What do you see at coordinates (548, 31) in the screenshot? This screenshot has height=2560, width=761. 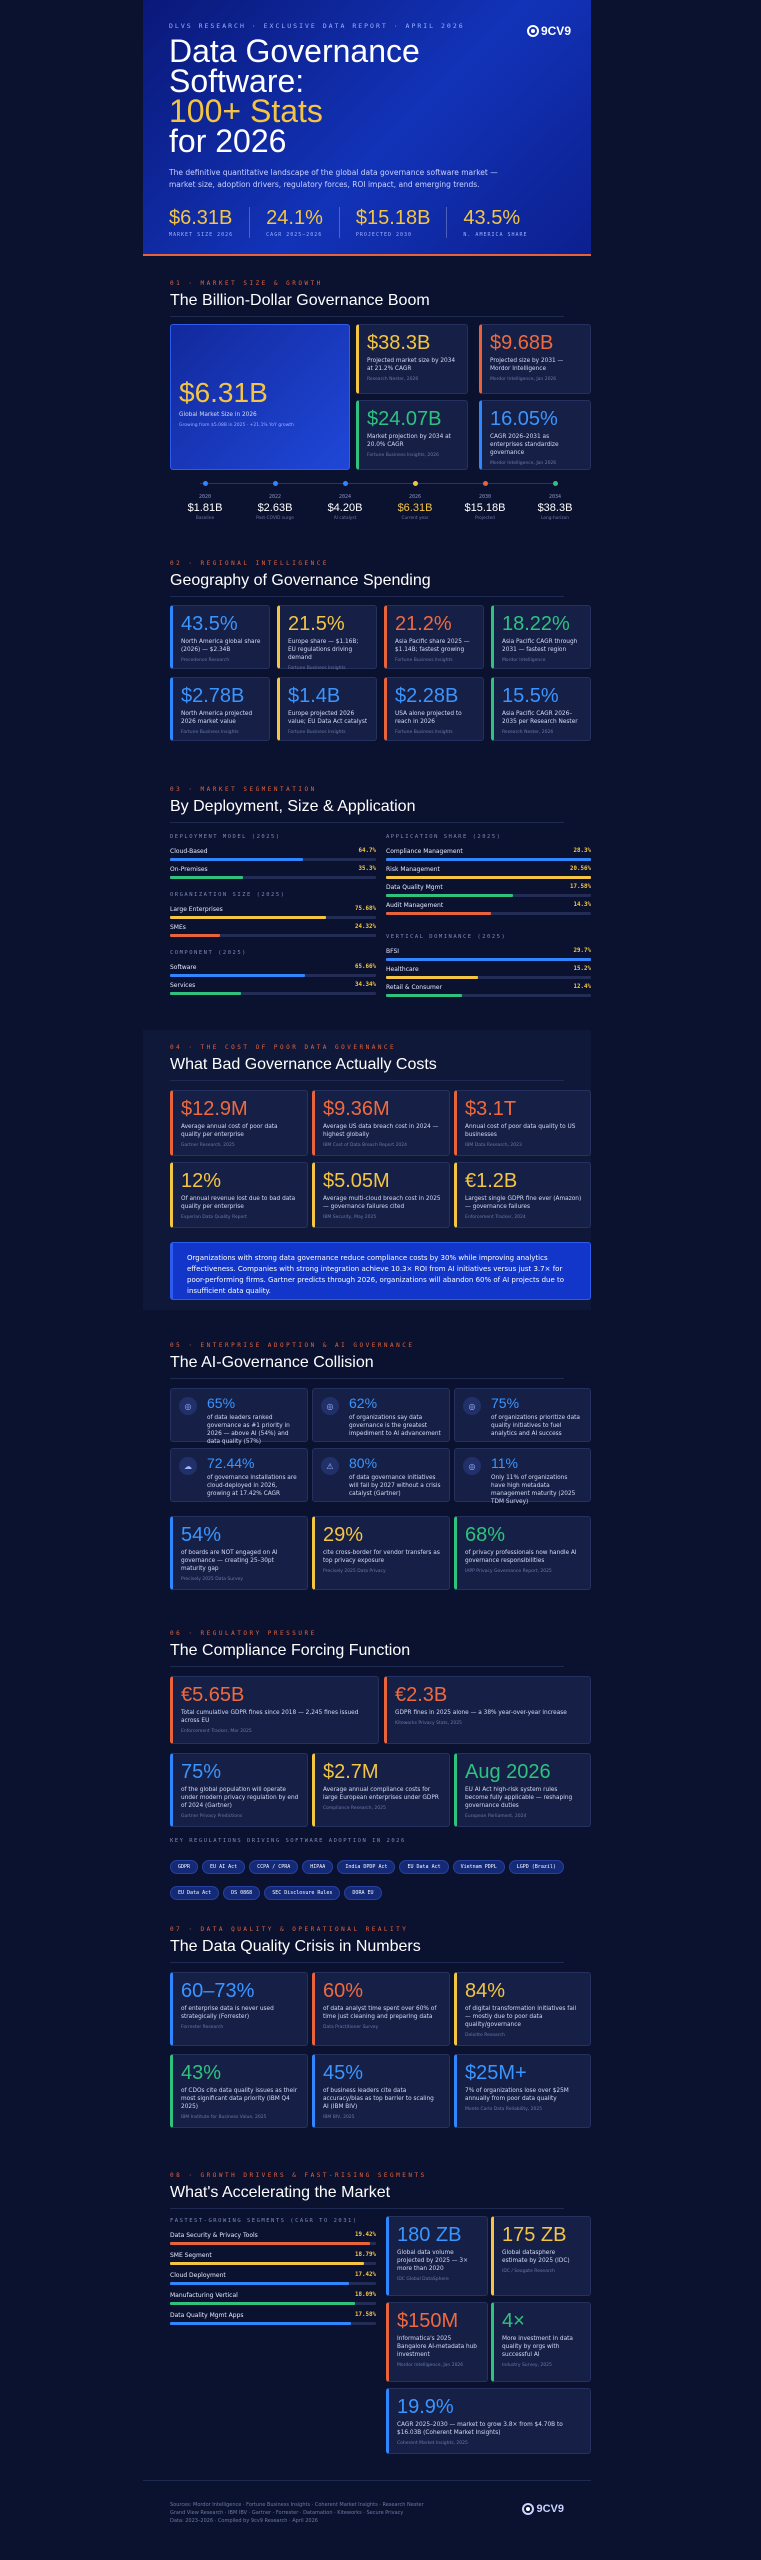 I see `brand-logo: 9CV9` at bounding box center [548, 31].